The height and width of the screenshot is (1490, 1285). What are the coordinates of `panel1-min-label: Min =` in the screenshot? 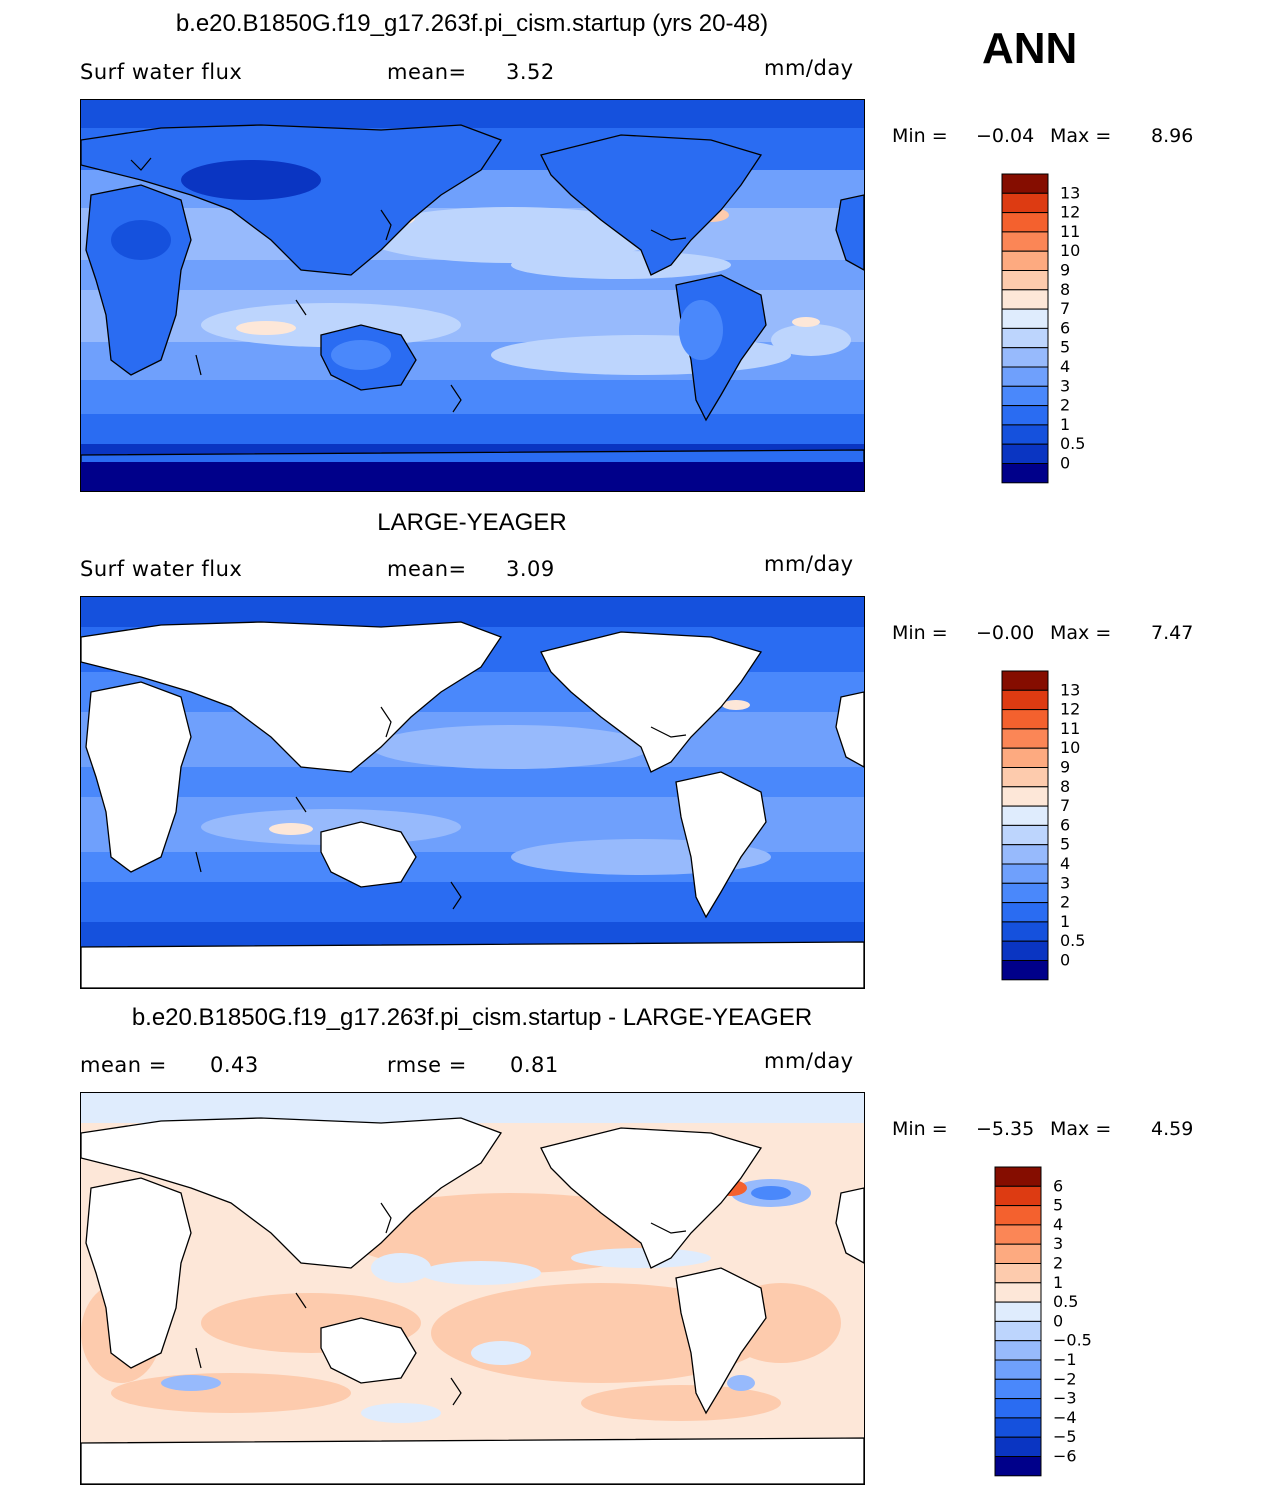 It's located at (920, 136).